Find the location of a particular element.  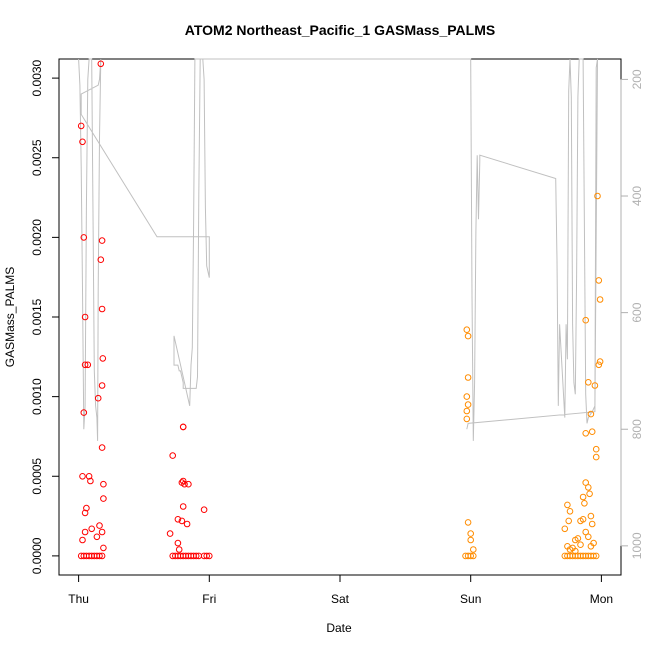

y-tick-label: 0.0005 is located at coordinates (37, 476).